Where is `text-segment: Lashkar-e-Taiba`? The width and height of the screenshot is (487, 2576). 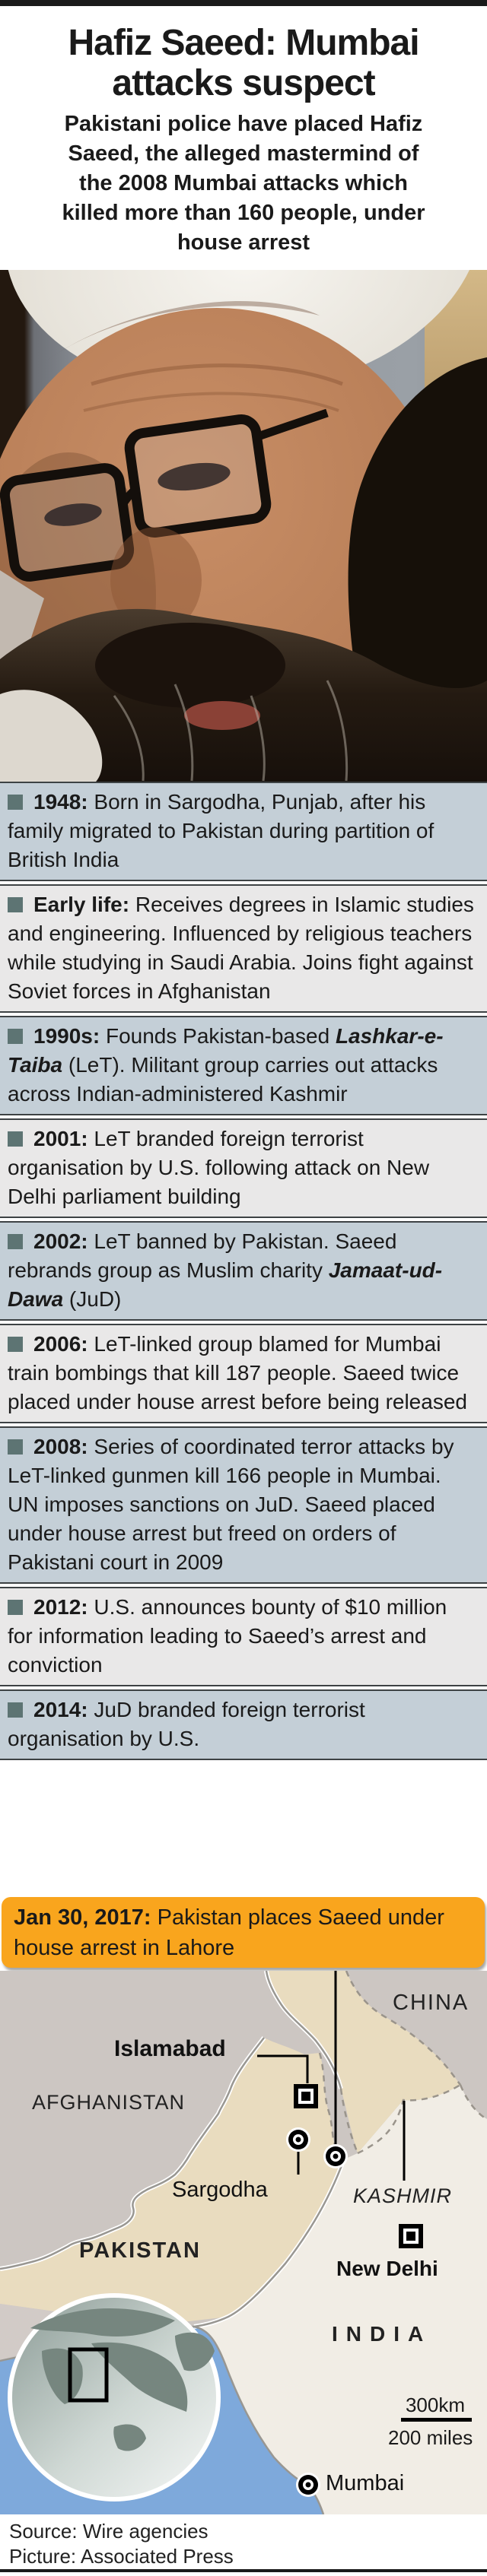 text-segment: Lashkar-e-Taiba is located at coordinates (226, 1050).